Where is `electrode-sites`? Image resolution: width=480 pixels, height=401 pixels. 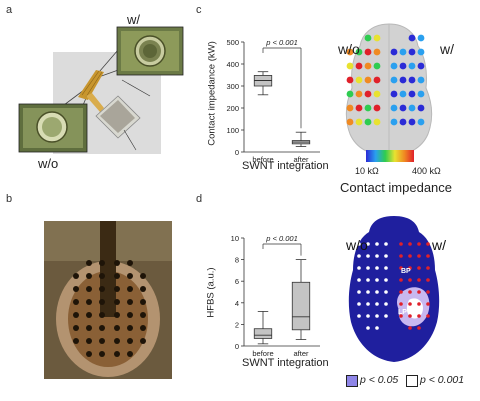
electrode-sites is located at coordinates (109, 308).